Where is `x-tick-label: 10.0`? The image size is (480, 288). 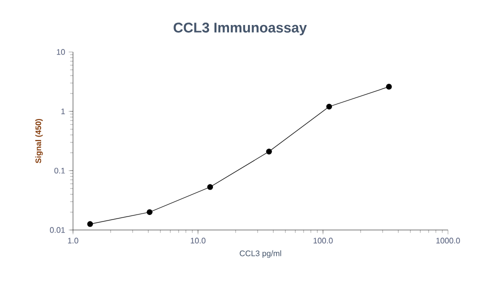 x-tick-label: 10.0 is located at coordinates (198, 241).